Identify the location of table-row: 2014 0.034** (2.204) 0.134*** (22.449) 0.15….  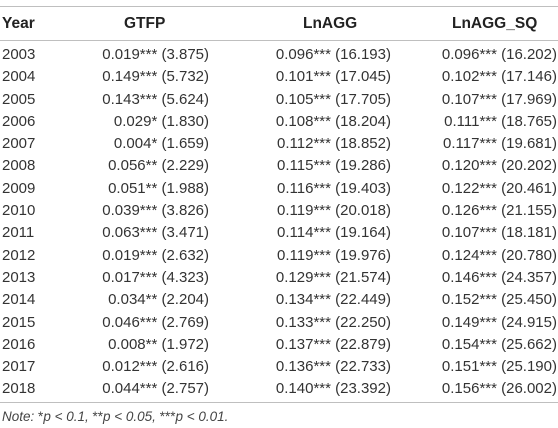
(279, 300).